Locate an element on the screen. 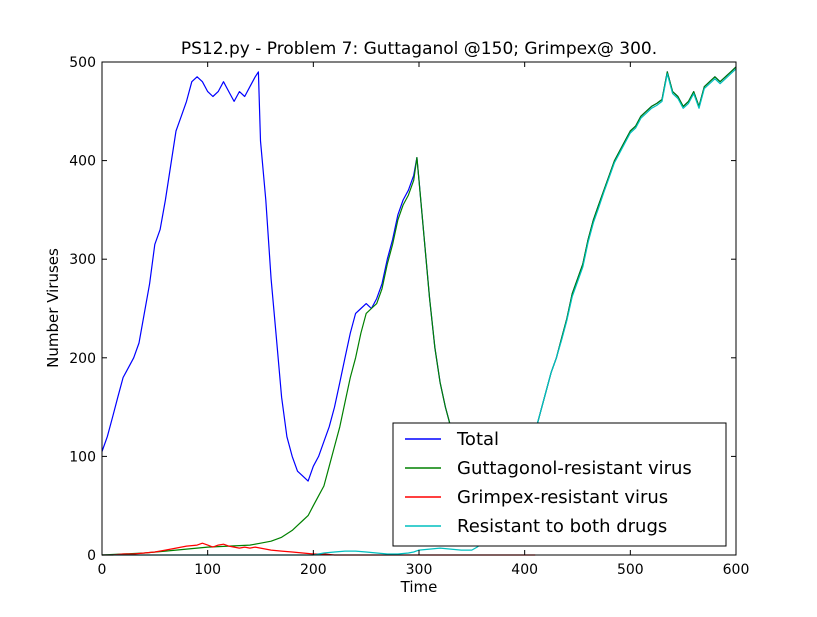  x-tick-label: 600 is located at coordinates (736, 570).